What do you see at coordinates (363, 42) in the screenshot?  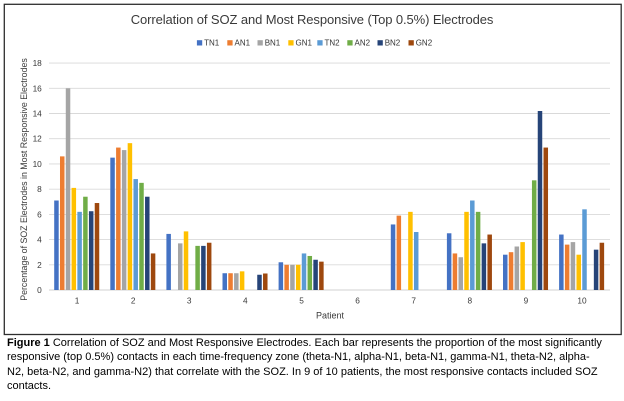 I see `svg-text: AN2` at bounding box center [363, 42].